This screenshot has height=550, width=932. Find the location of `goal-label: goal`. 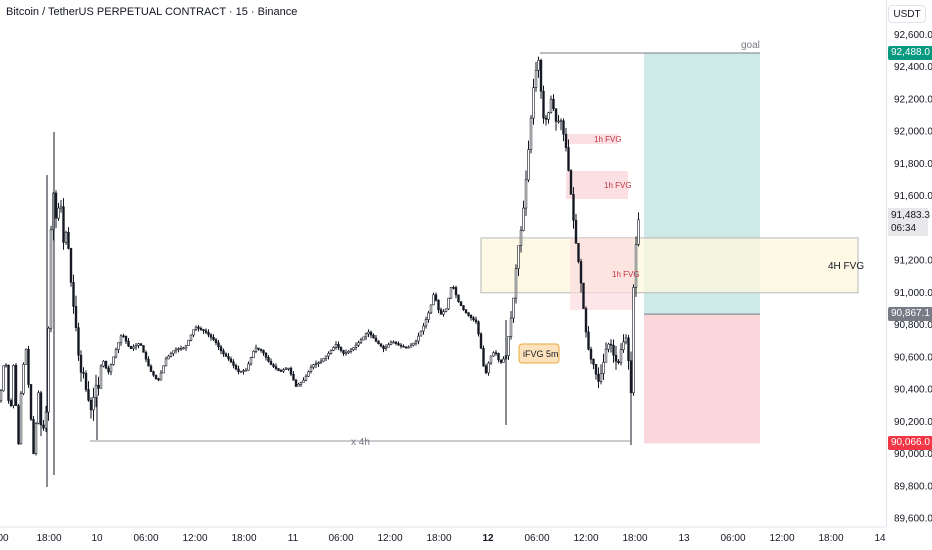

goal-label: goal is located at coordinates (750, 45).